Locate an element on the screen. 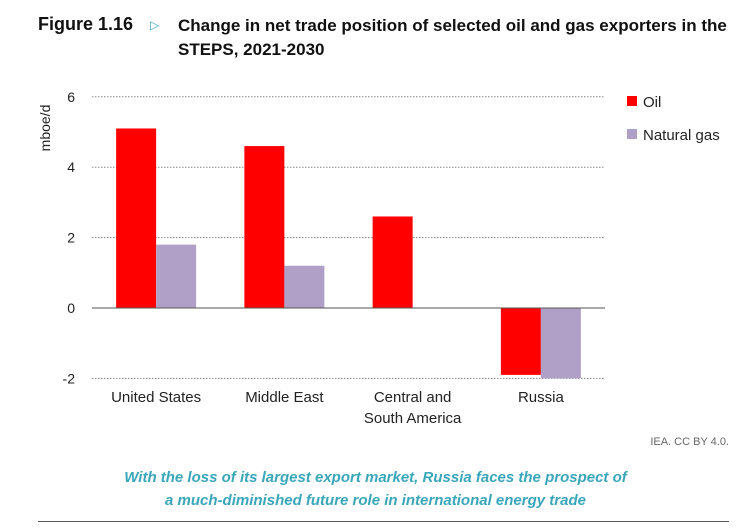 The width and height of the screenshot is (751, 530). x-tick-label: Central and is located at coordinates (413, 397).